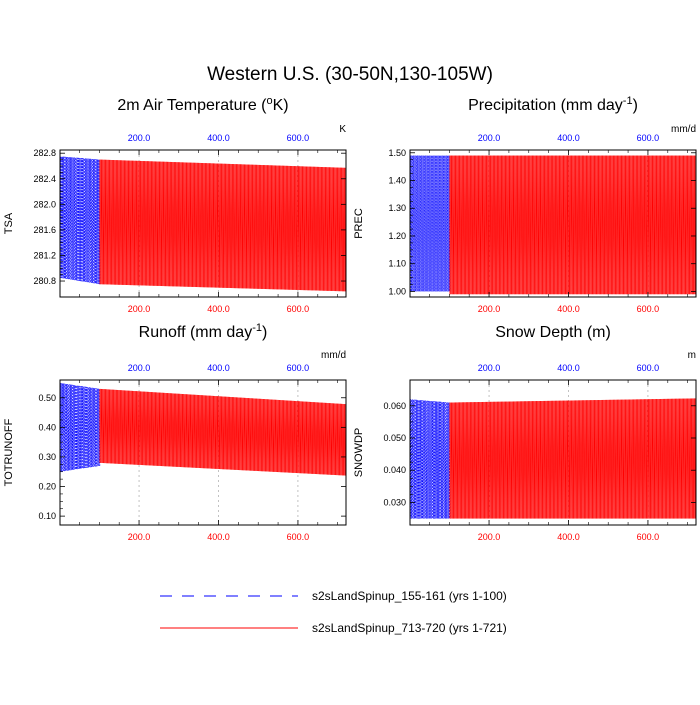 The width and height of the screenshot is (700, 705). What do you see at coordinates (394, 470) in the screenshot?
I see `ytick-label: 0.040` at bounding box center [394, 470].